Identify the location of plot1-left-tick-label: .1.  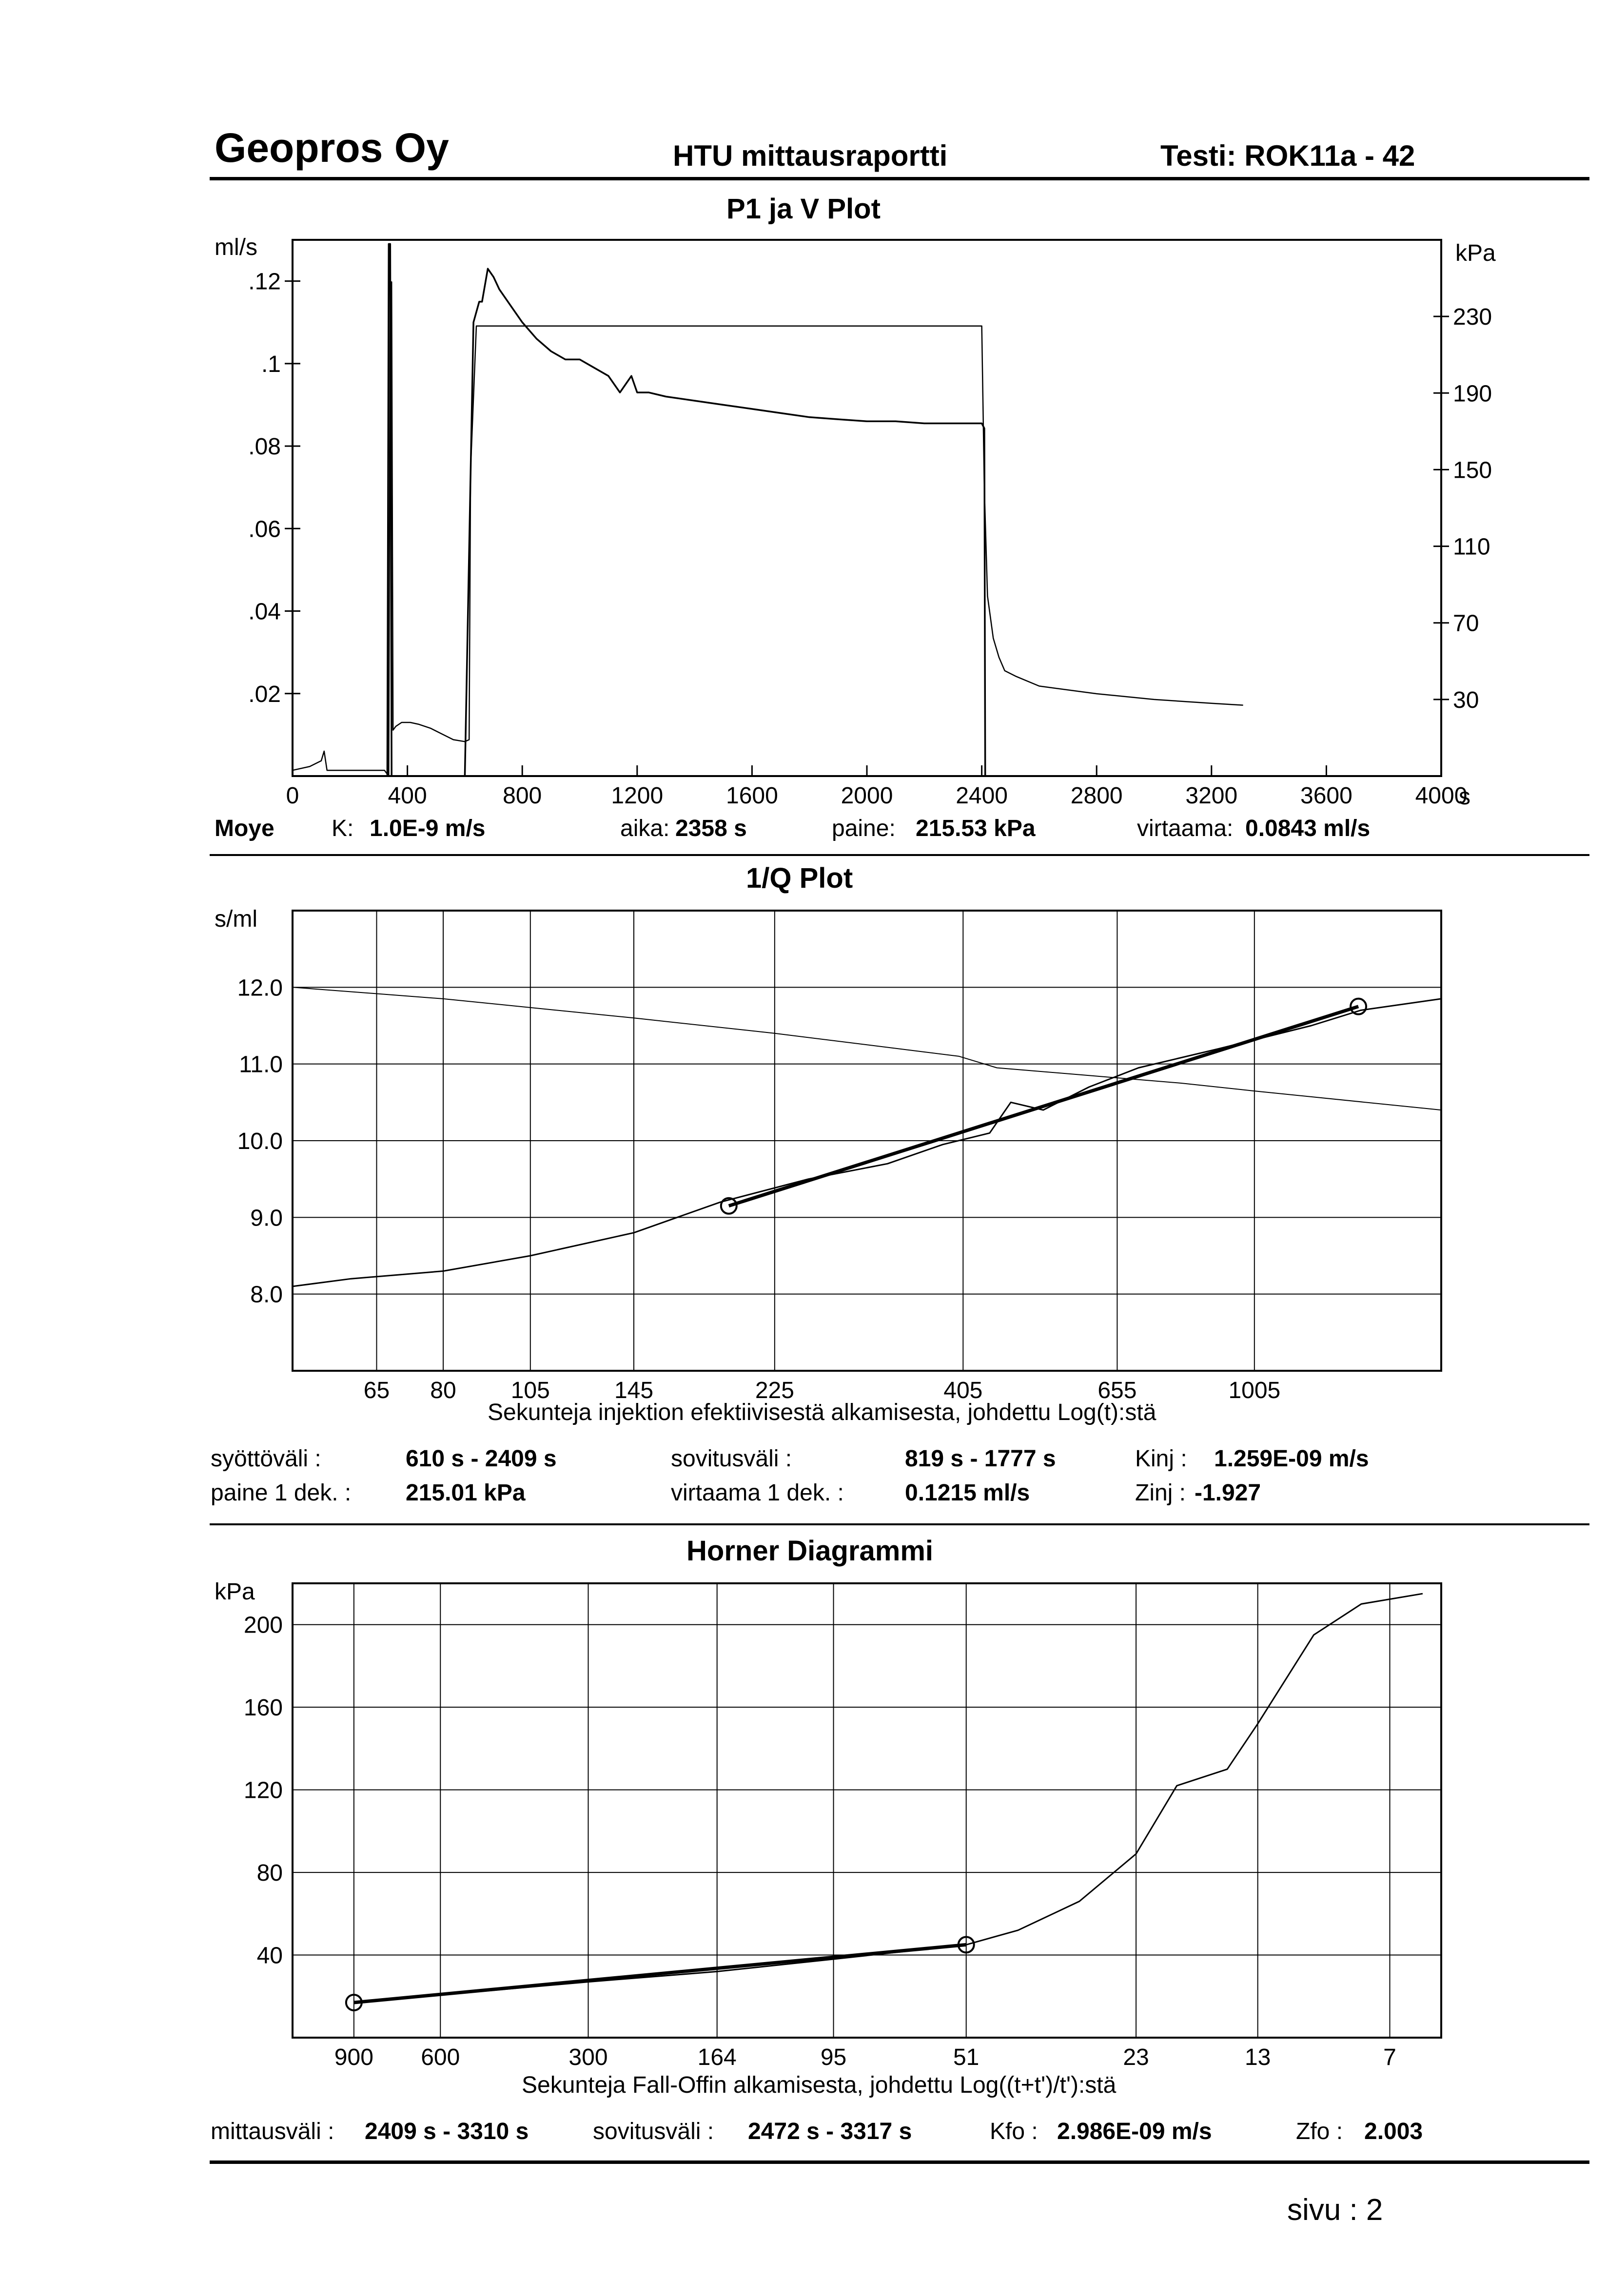
(271, 364).